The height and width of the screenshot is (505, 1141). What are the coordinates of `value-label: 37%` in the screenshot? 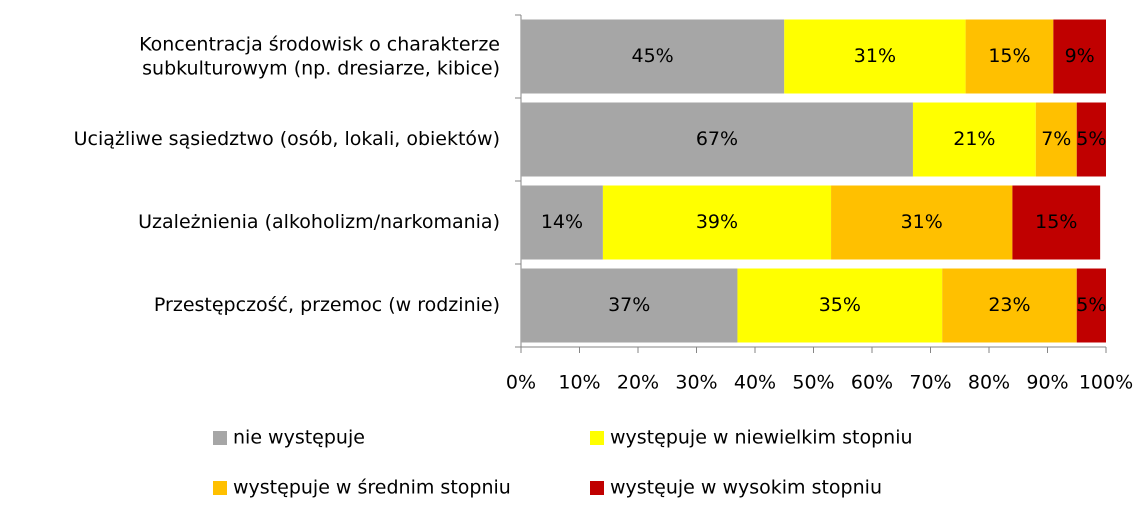 It's located at (629, 305).